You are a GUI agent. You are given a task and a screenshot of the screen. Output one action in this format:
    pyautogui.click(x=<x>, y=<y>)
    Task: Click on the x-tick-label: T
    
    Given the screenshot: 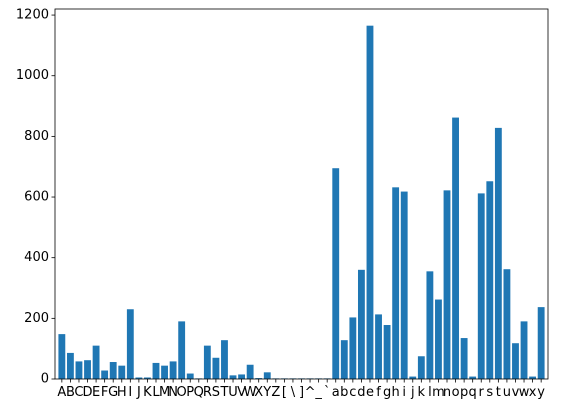 What is the action you would take?
    pyautogui.click(x=223, y=392)
    